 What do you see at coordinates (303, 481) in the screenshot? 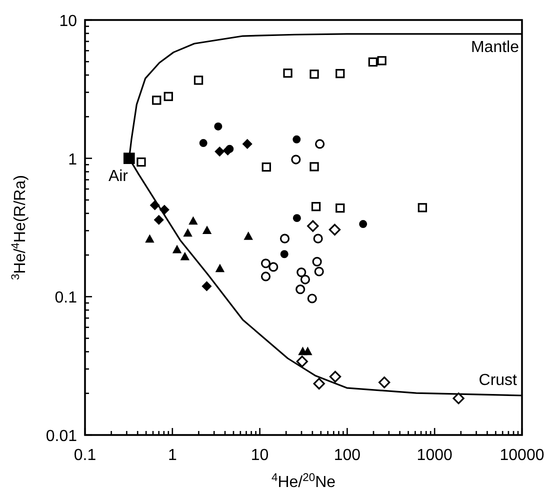
I see `x-axis-title: $^{4}$He/$^{20}$Ne` at bounding box center [303, 481].